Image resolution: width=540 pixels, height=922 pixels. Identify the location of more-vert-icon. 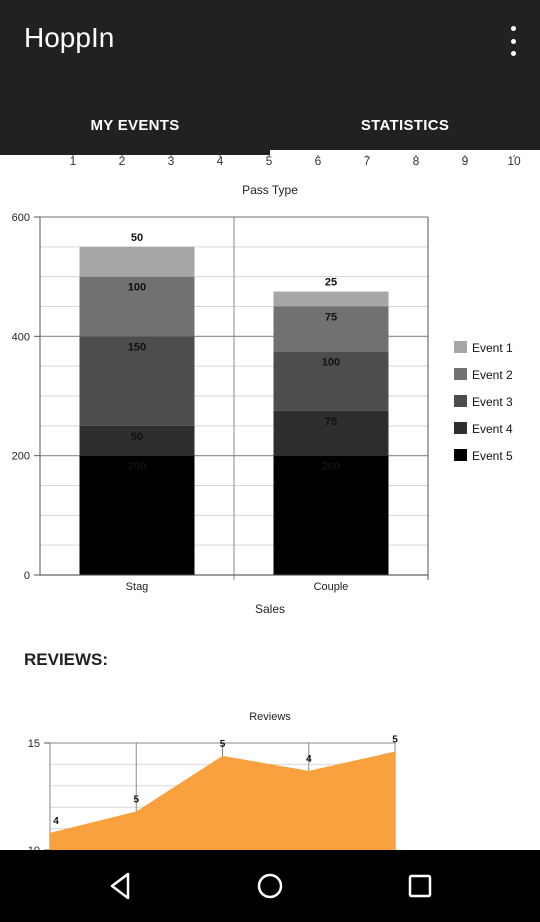
(513, 41).